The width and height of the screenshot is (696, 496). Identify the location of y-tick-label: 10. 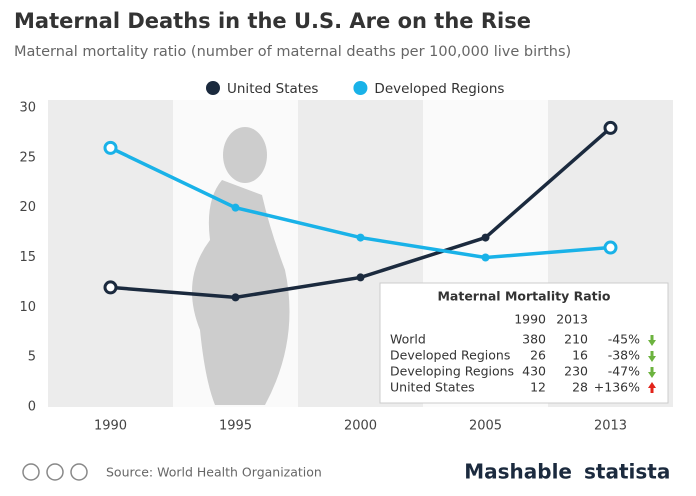
(27, 307).